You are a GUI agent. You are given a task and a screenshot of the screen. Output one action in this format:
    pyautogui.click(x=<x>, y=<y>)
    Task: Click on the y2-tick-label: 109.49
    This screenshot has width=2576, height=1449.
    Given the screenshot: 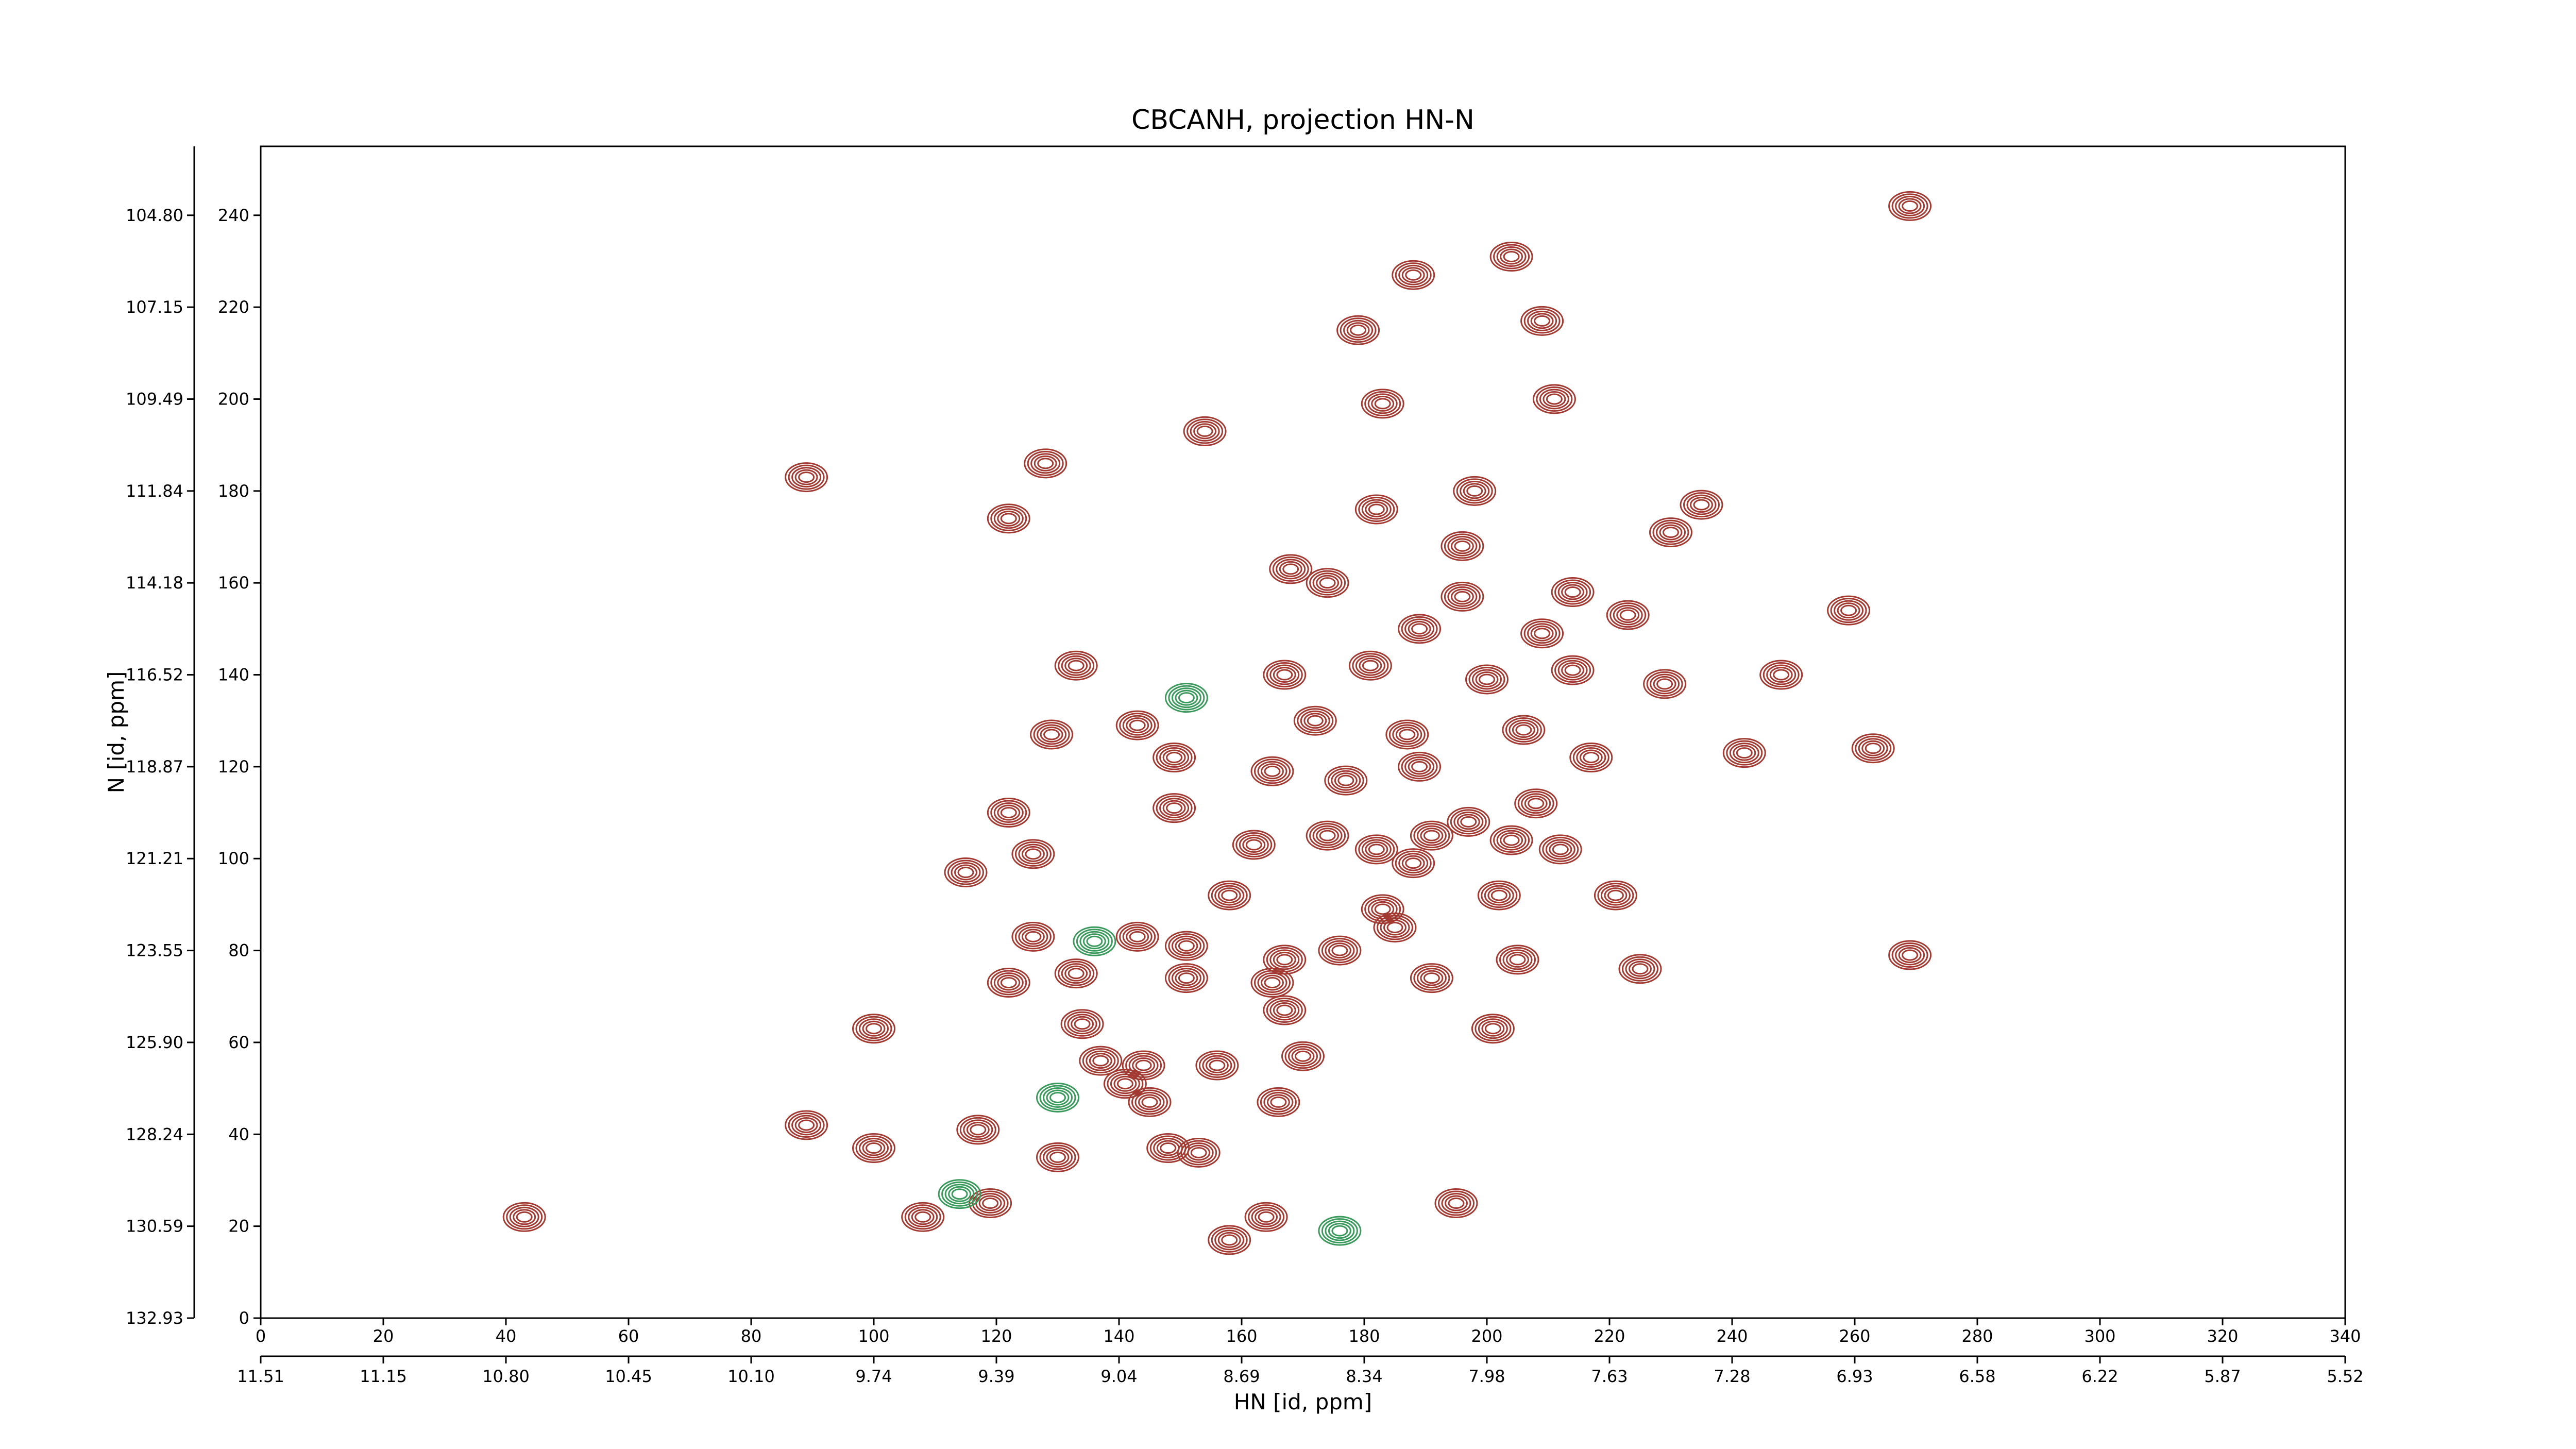 What is the action you would take?
    pyautogui.click(x=154, y=399)
    